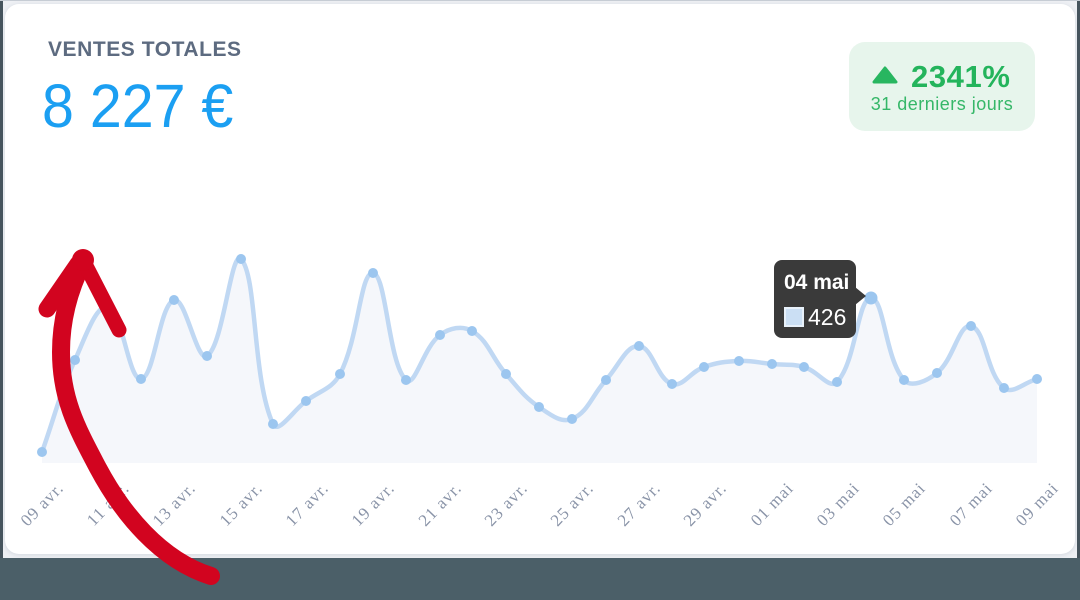  I want to click on svg-text: 27 avr., so click(639, 504).